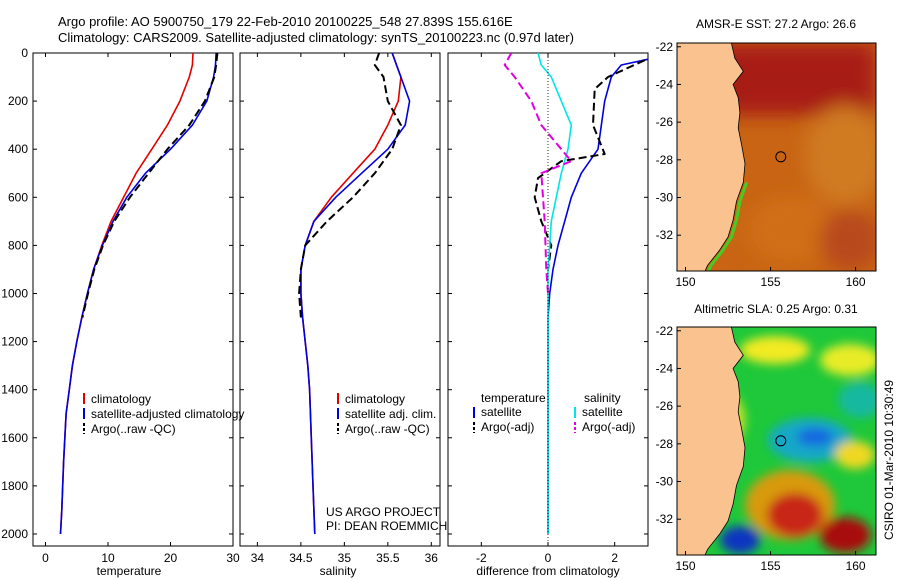 This screenshot has height=580, width=900. What do you see at coordinates (727, 226) in the screenshot?
I see `sst-shelf-band` at bounding box center [727, 226].